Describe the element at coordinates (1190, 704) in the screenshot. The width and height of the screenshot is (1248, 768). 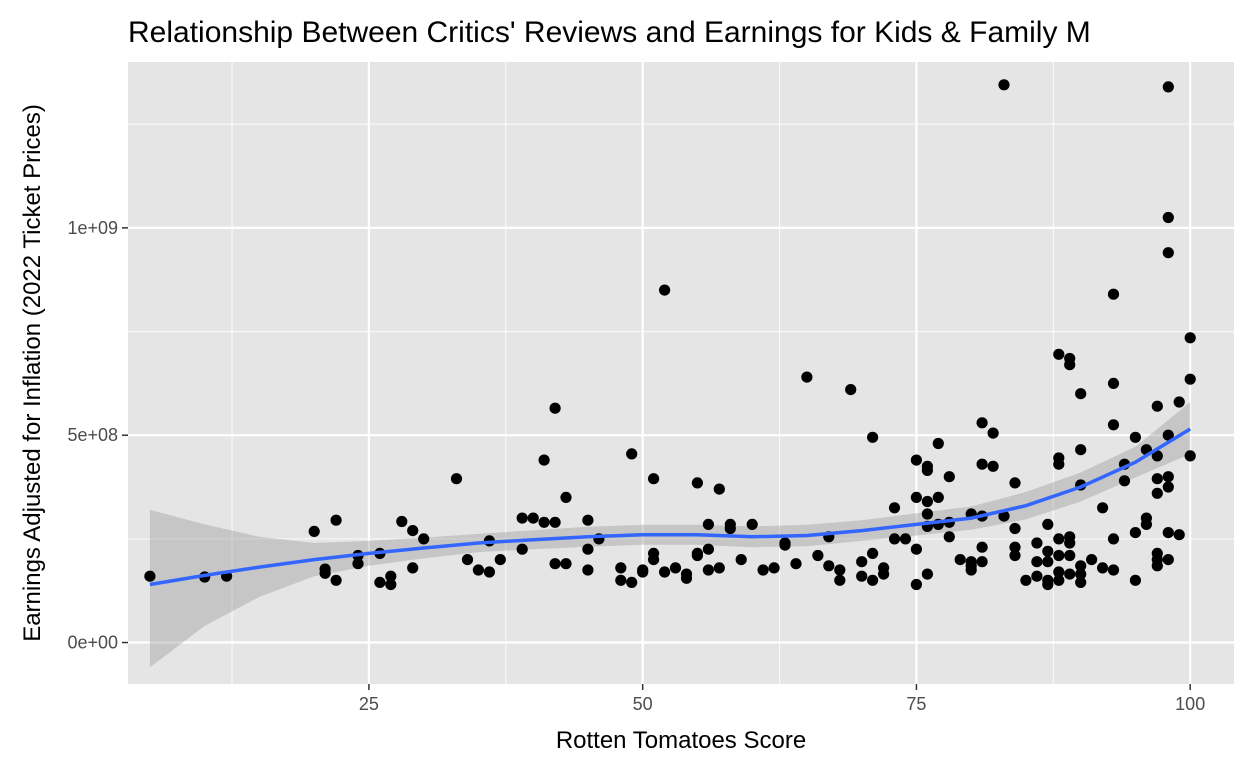
I see `x-tick-label: 100` at that location.